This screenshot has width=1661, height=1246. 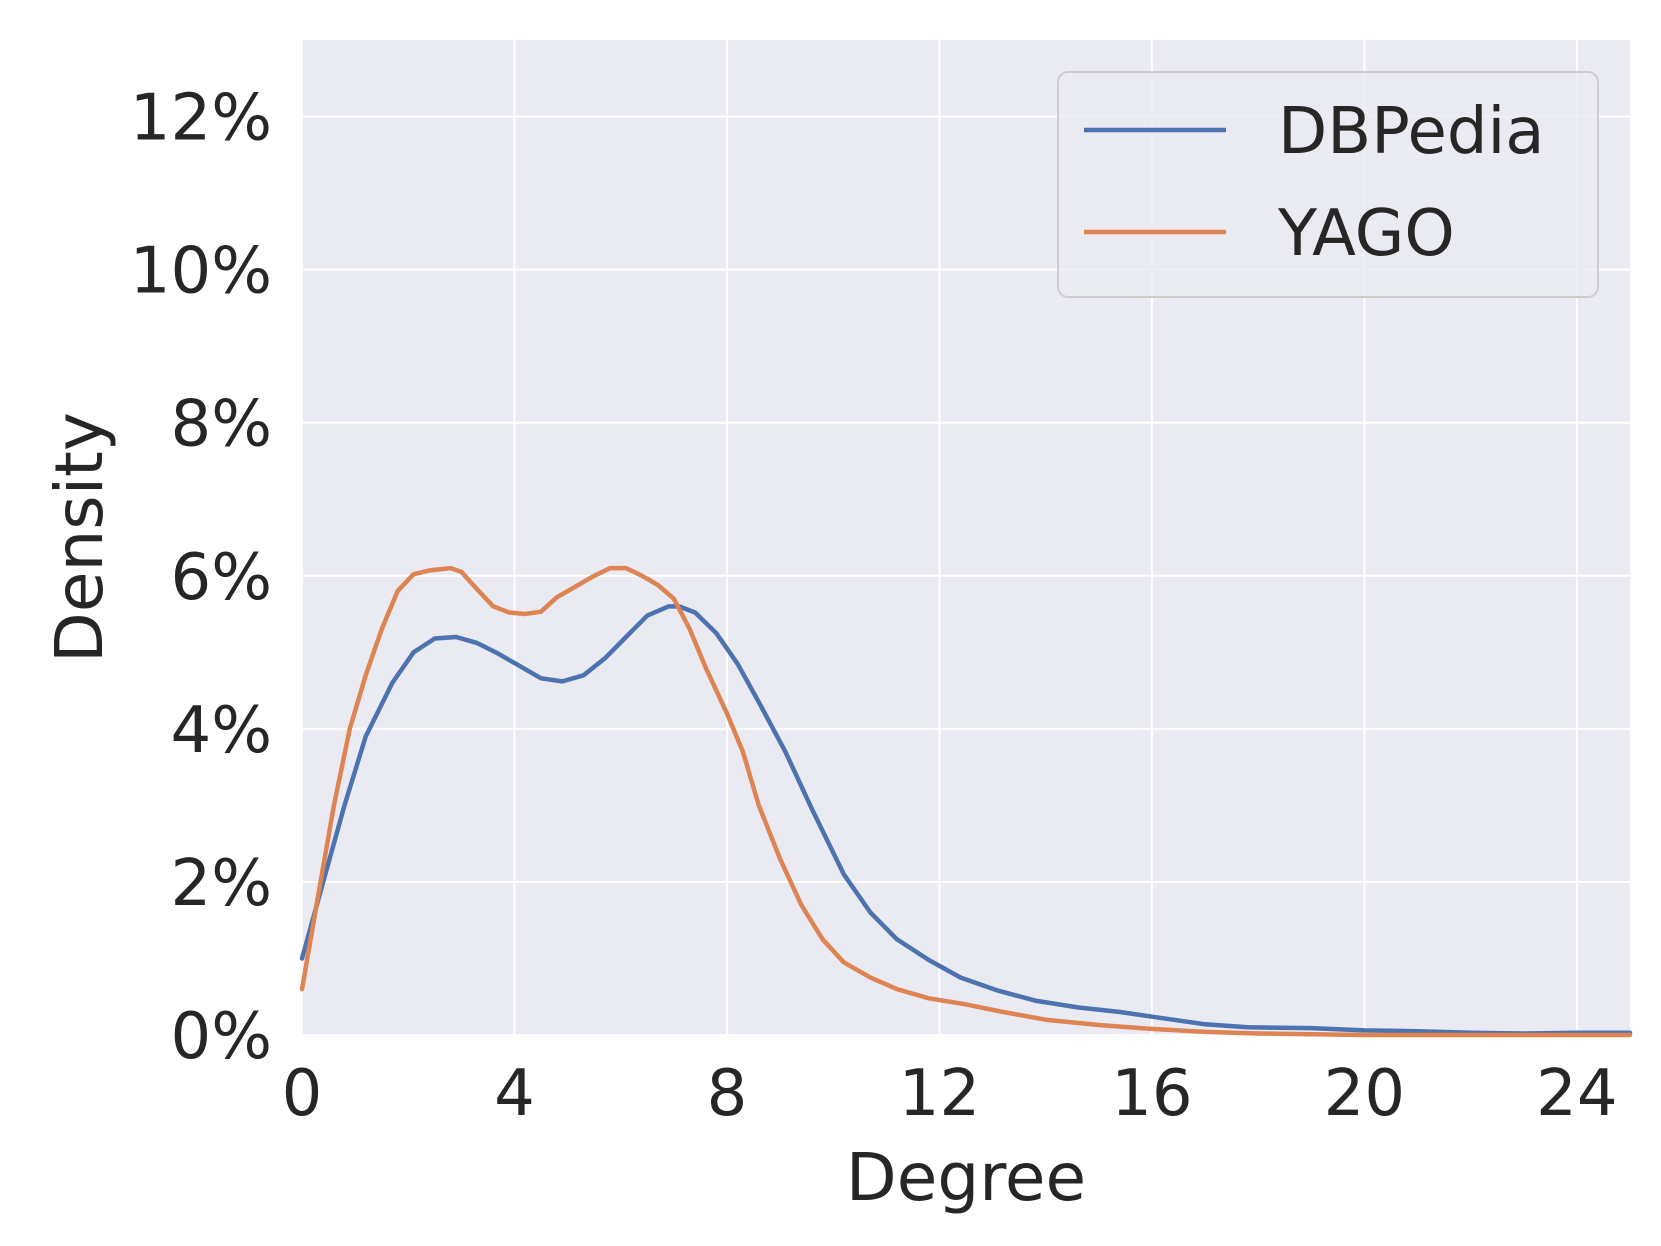 What do you see at coordinates (221, 425) in the screenshot?
I see `y-tick-label: 8%` at bounding box center [221, 425].